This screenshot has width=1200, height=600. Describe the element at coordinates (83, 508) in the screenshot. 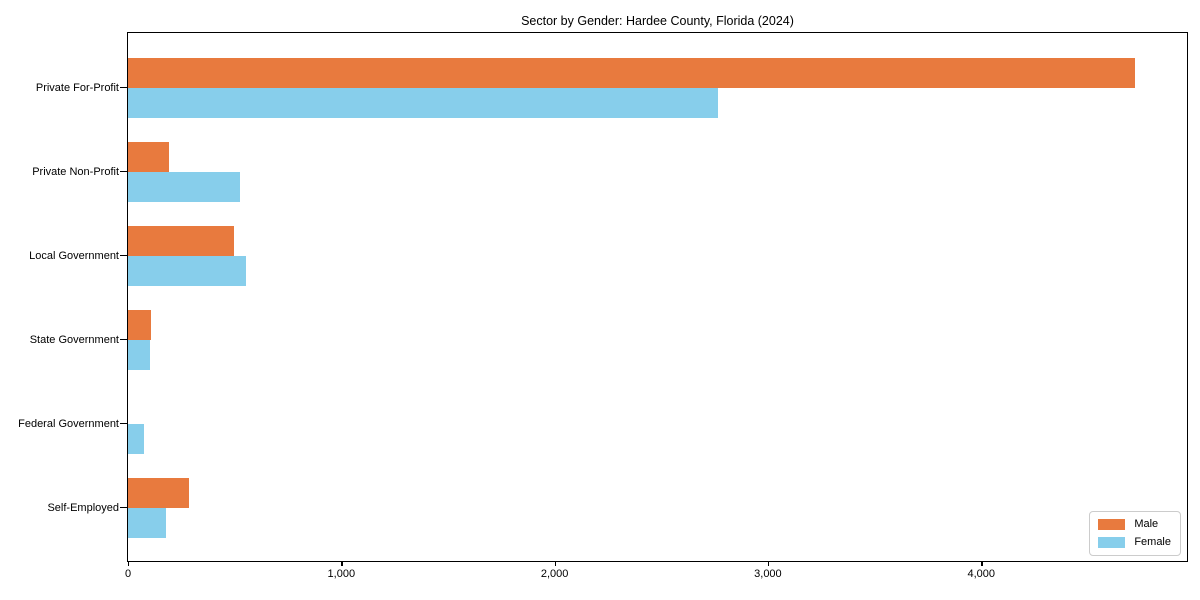

I see `y-axis-label: Self-Employed` at that location.